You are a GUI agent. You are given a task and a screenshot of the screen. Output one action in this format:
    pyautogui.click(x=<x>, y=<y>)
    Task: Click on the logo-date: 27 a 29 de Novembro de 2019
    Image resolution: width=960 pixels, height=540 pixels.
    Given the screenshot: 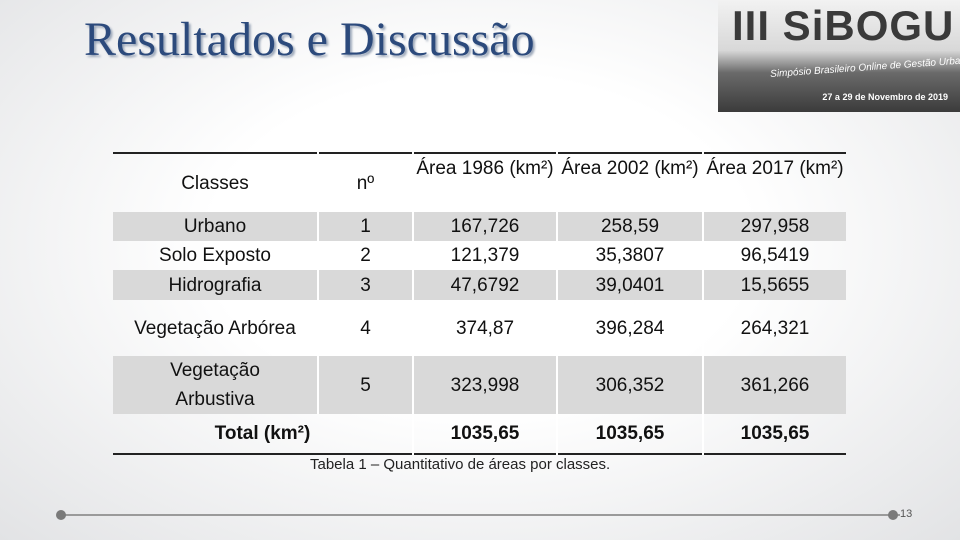 What is the action you would take?
    pyautogui.click(x=885, y=97)
    